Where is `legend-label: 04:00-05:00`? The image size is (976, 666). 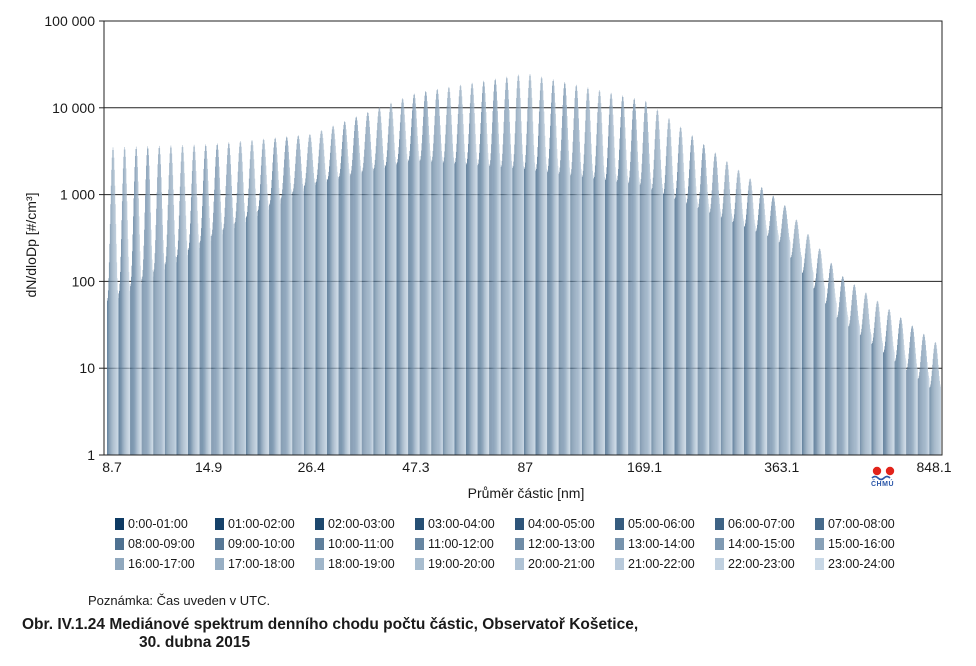 legend-label: 04:00-05:00 is located at coordinates (561, 524).